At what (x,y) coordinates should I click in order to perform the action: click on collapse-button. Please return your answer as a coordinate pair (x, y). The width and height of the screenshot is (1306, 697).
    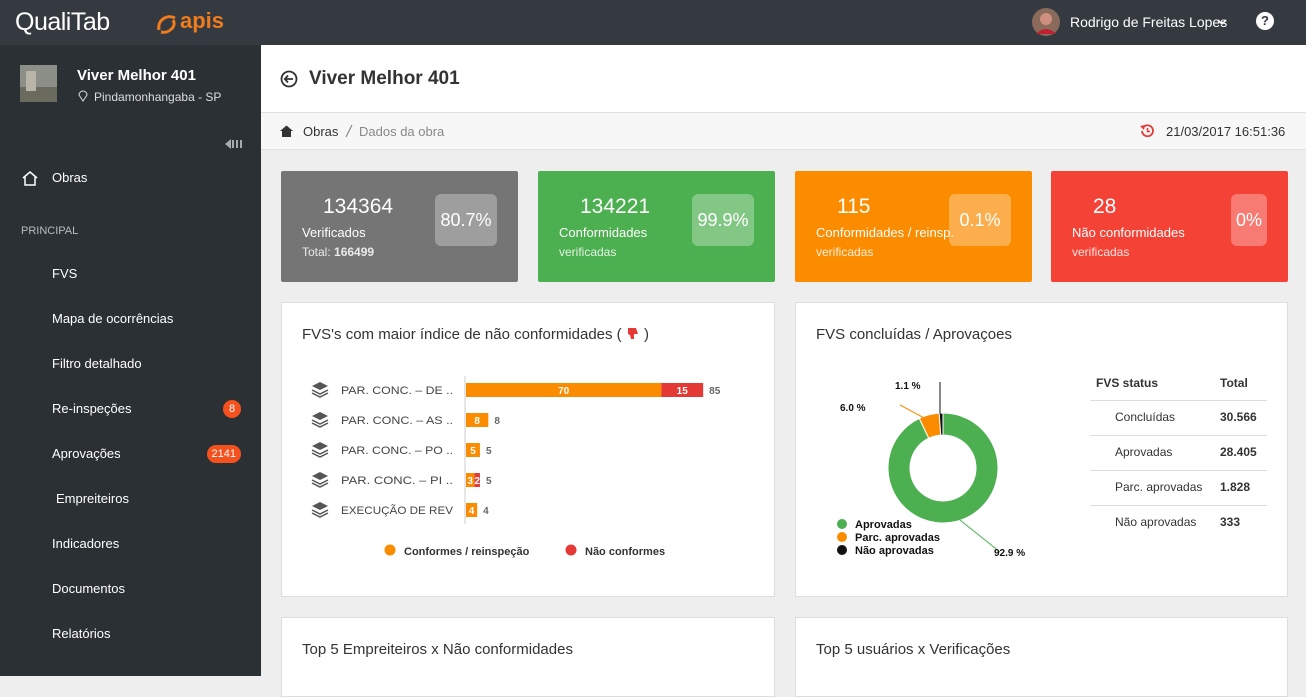
    Looking at the image, I should click on (234, 144).